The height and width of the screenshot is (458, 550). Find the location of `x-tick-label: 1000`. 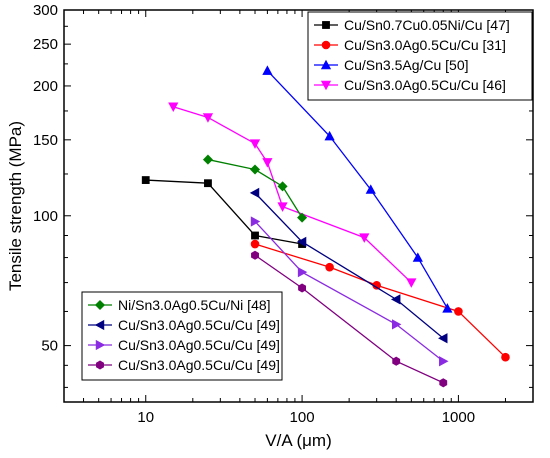

x-tick-label: 1000 is located at coordinates (458, 417).